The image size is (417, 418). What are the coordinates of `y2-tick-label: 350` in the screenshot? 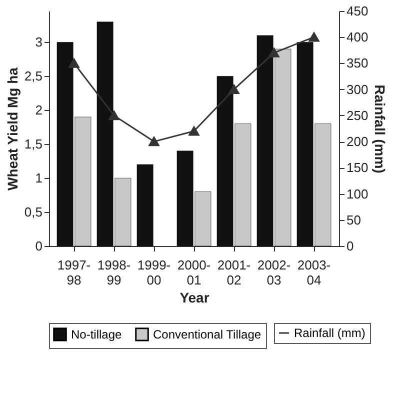 It's located at (357, 63).